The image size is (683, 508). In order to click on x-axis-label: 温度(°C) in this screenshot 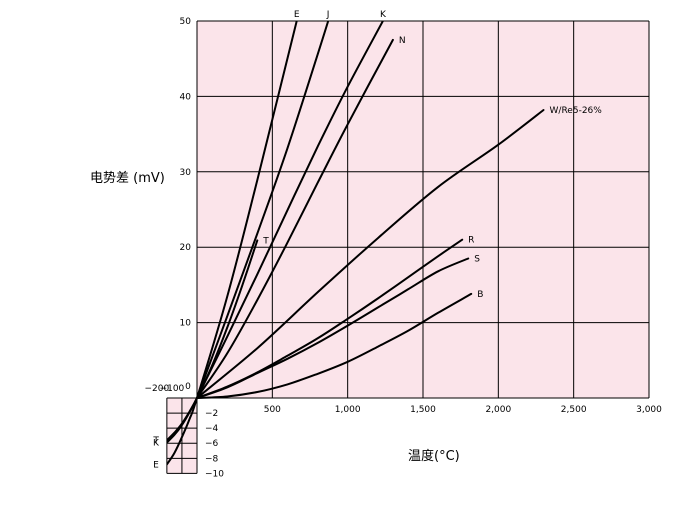, I will do `click(434, 456)`.